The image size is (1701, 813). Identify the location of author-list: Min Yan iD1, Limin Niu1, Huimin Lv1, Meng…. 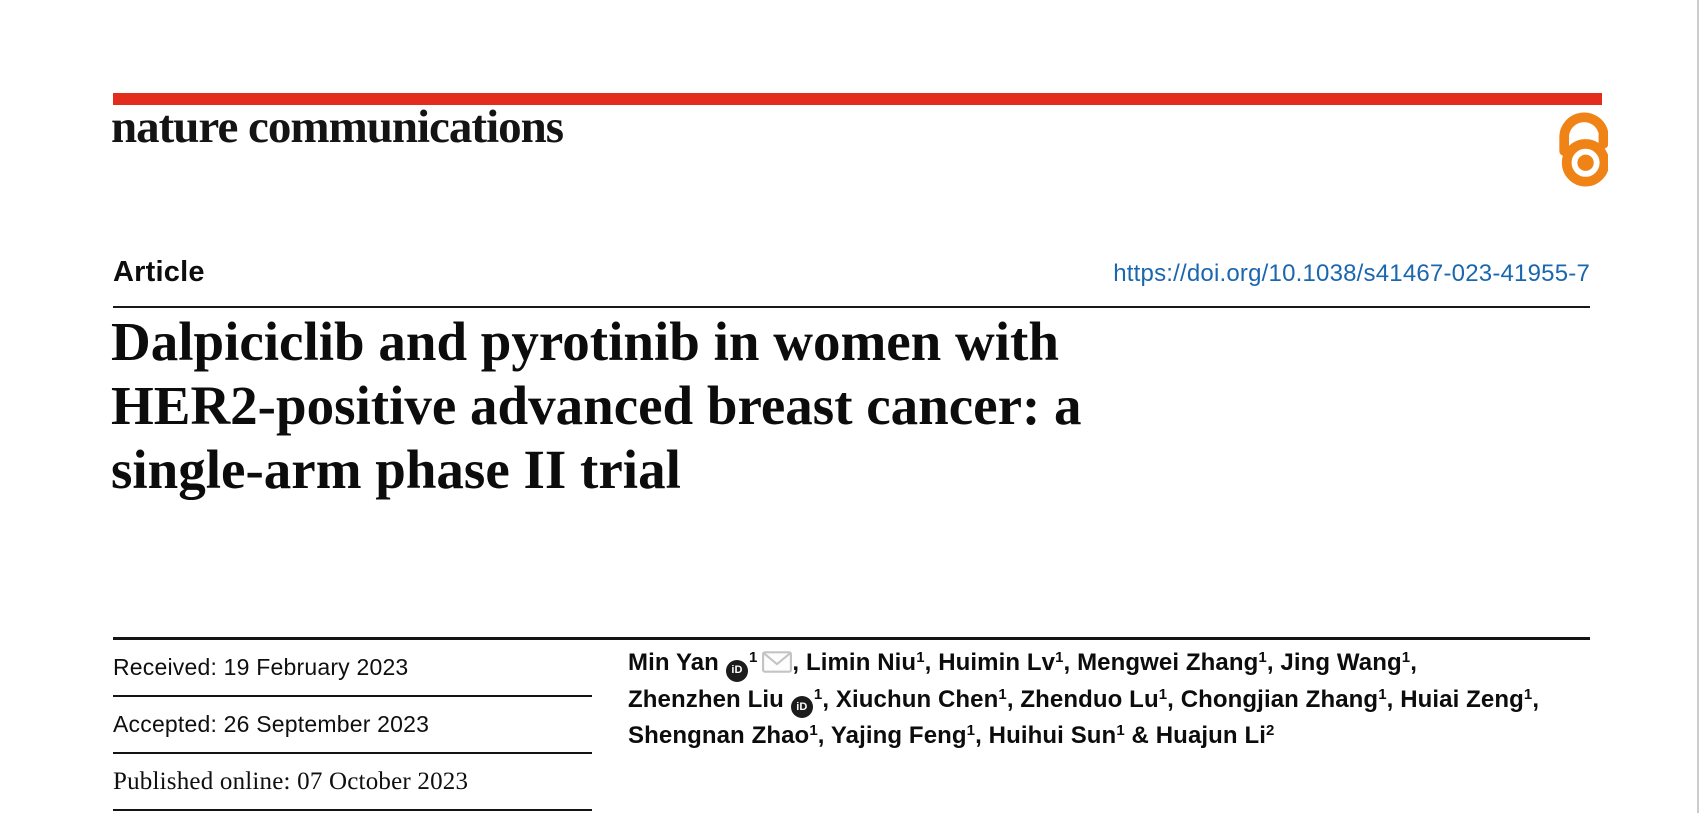
(1083, 699).